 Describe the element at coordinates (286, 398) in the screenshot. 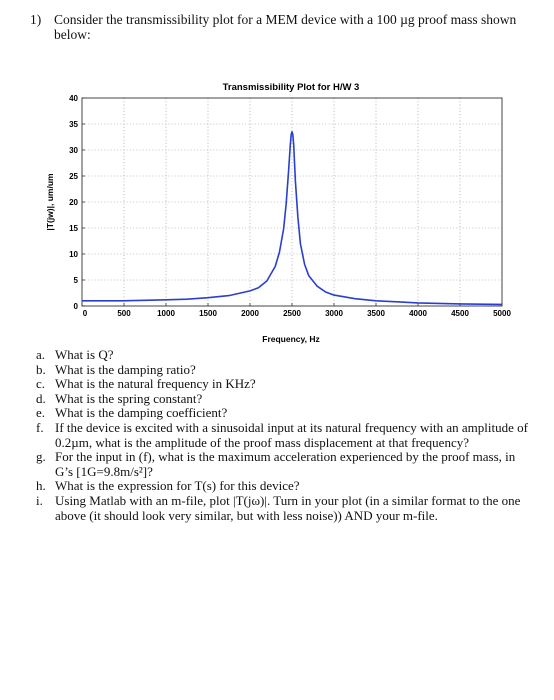

I see `question-item: d. What is the spring constant?` at that location.